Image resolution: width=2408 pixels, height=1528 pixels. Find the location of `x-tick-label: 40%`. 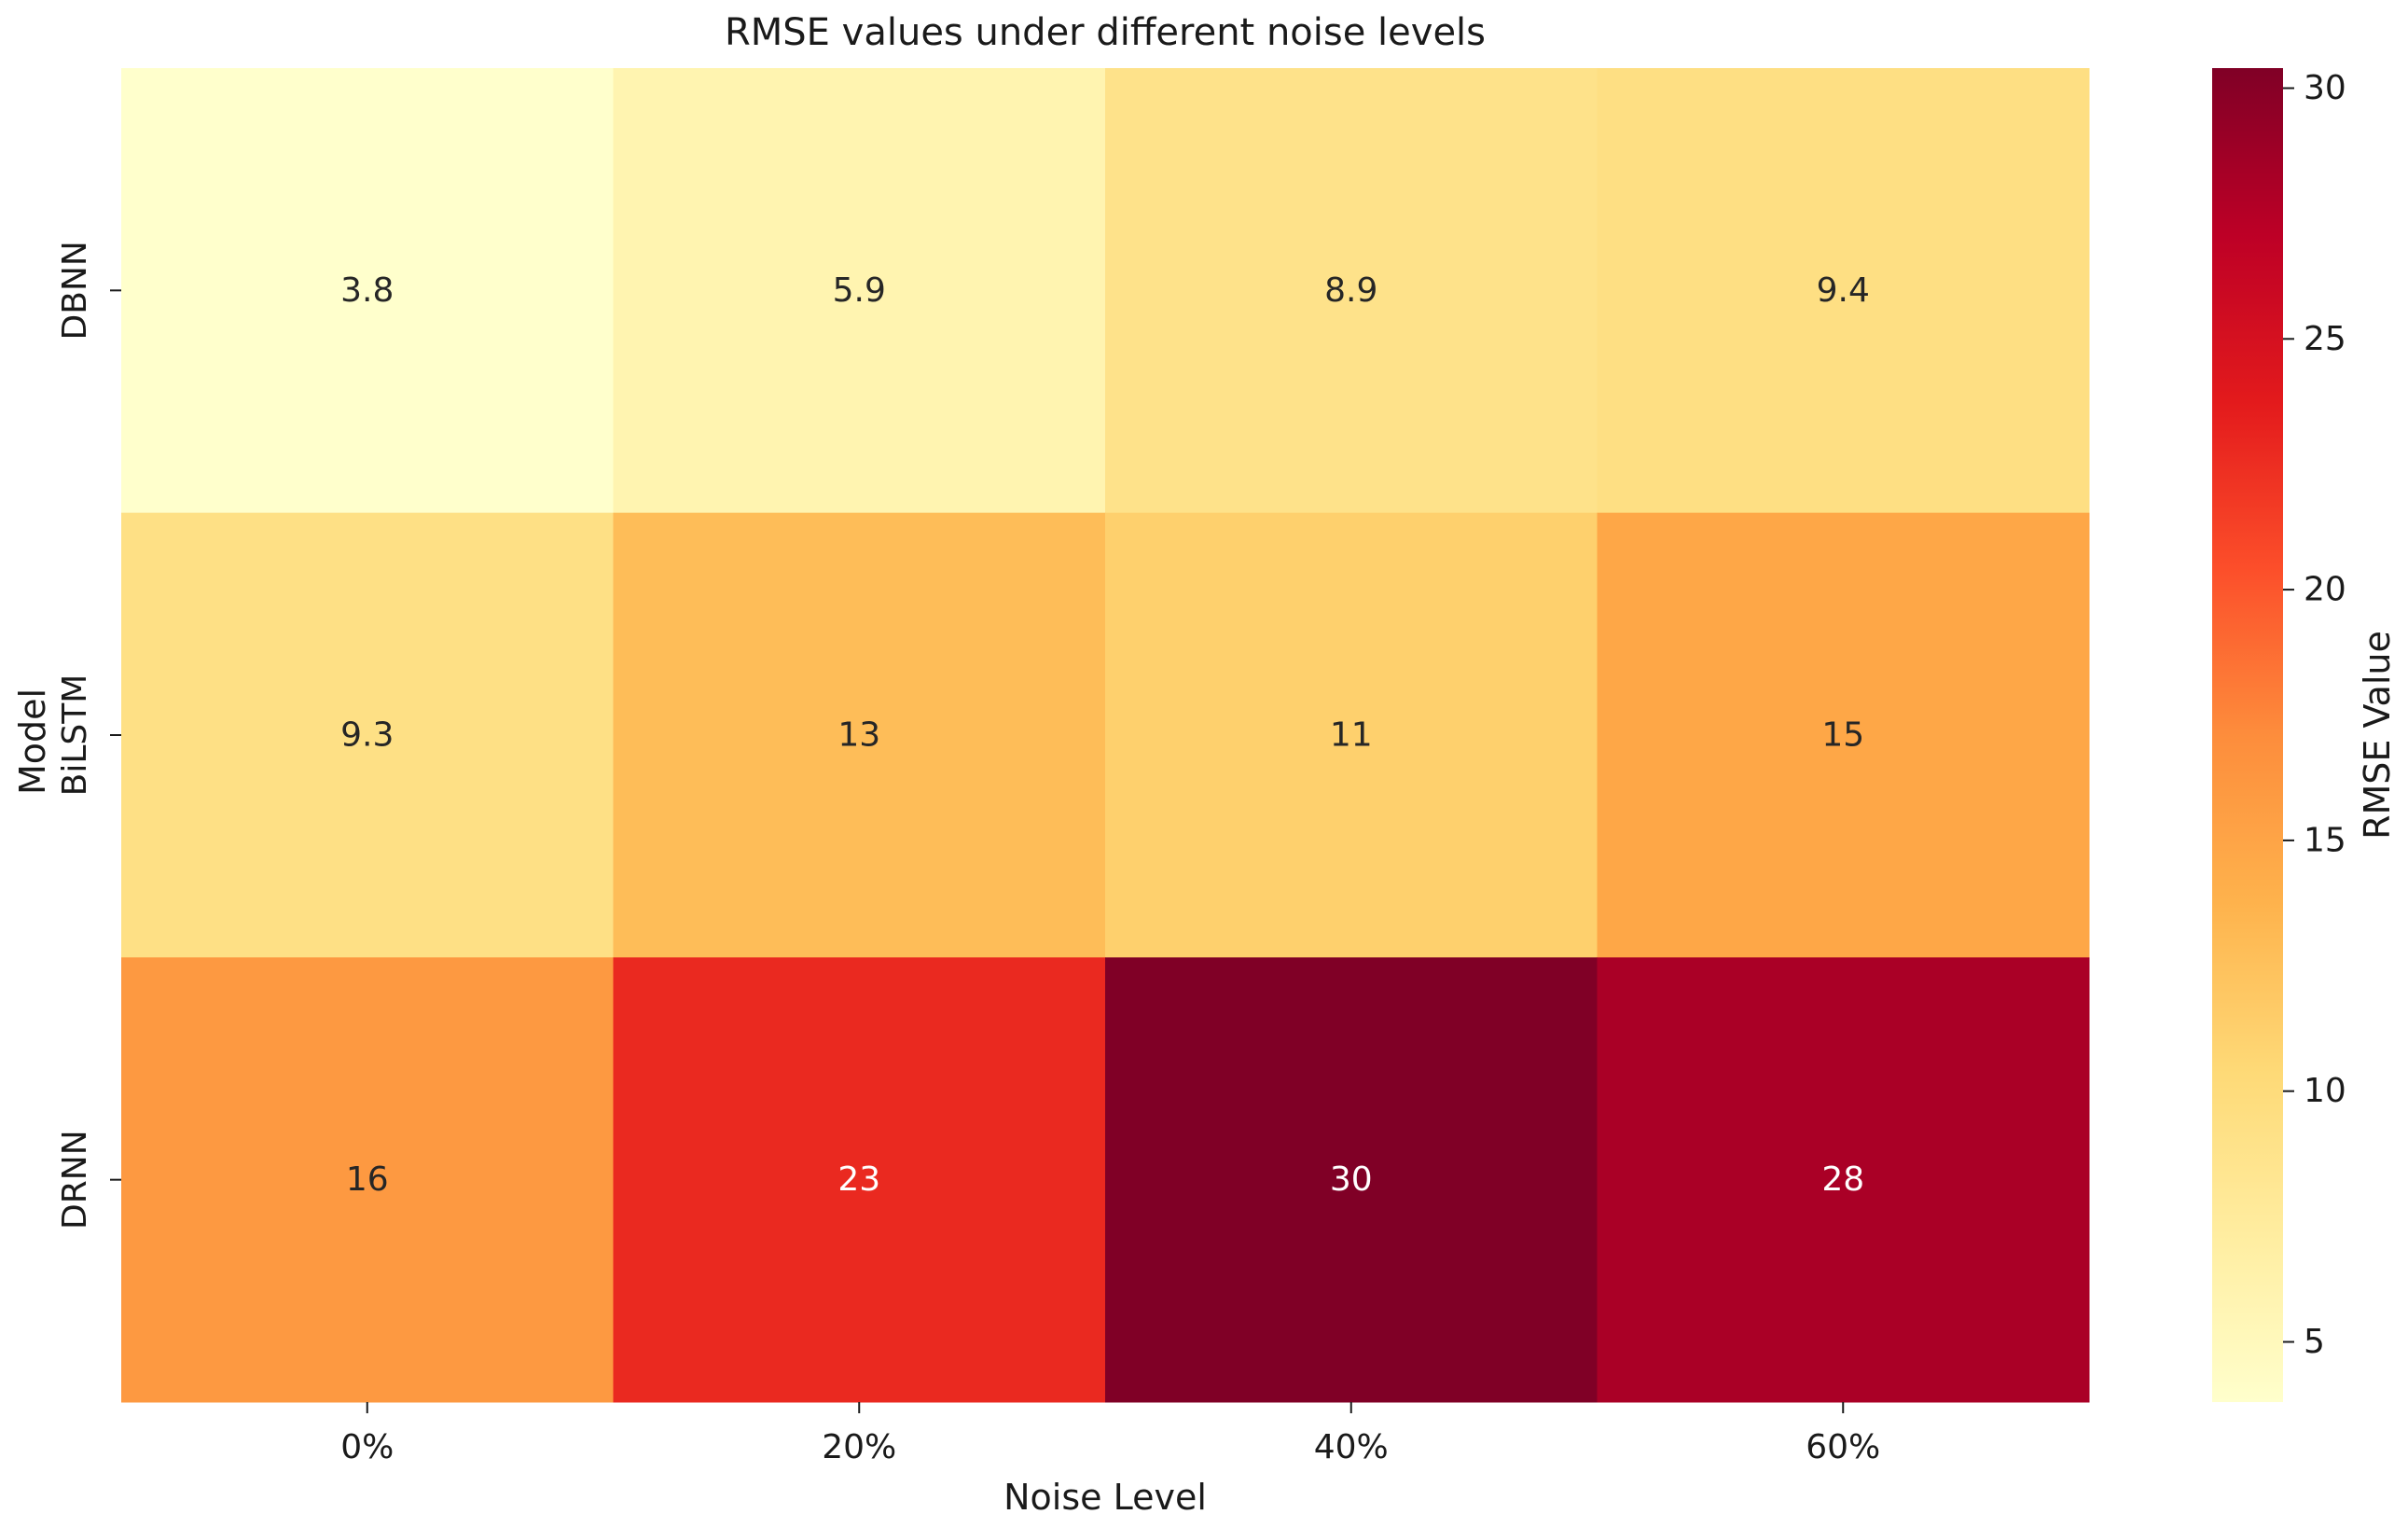

x-tick-label: 40% is located at coordinates (1351, 1447).